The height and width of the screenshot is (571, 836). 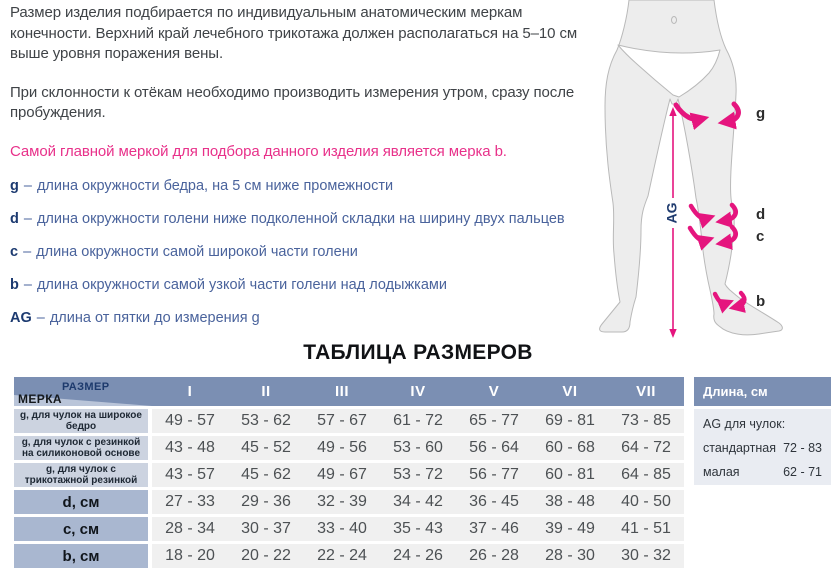 I want to click on cell: 33 - 40, so click(x=342, y=528).